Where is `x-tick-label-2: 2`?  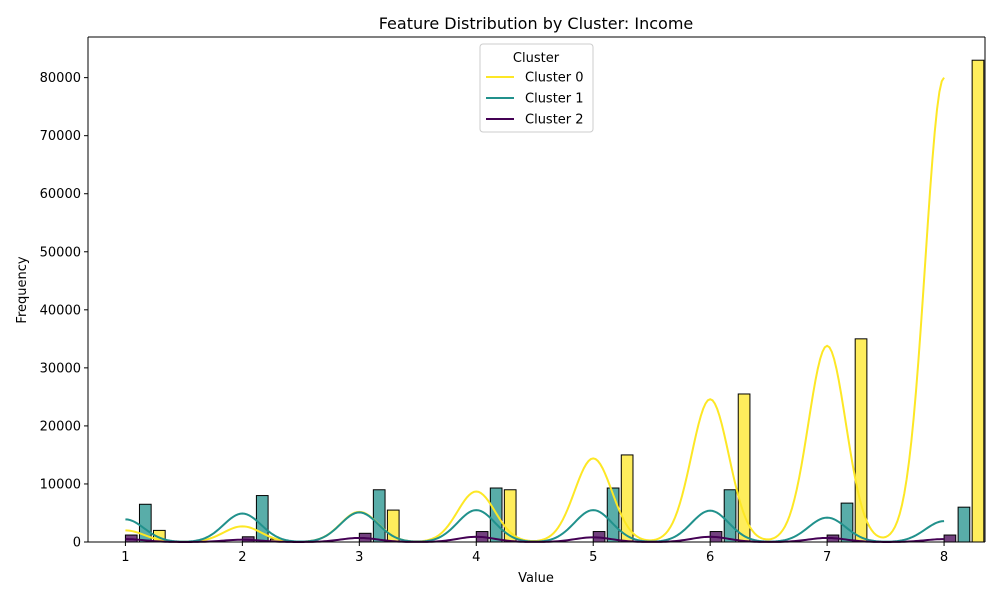 x-tick-label-2: 2 is located at coordinates (242, 557).